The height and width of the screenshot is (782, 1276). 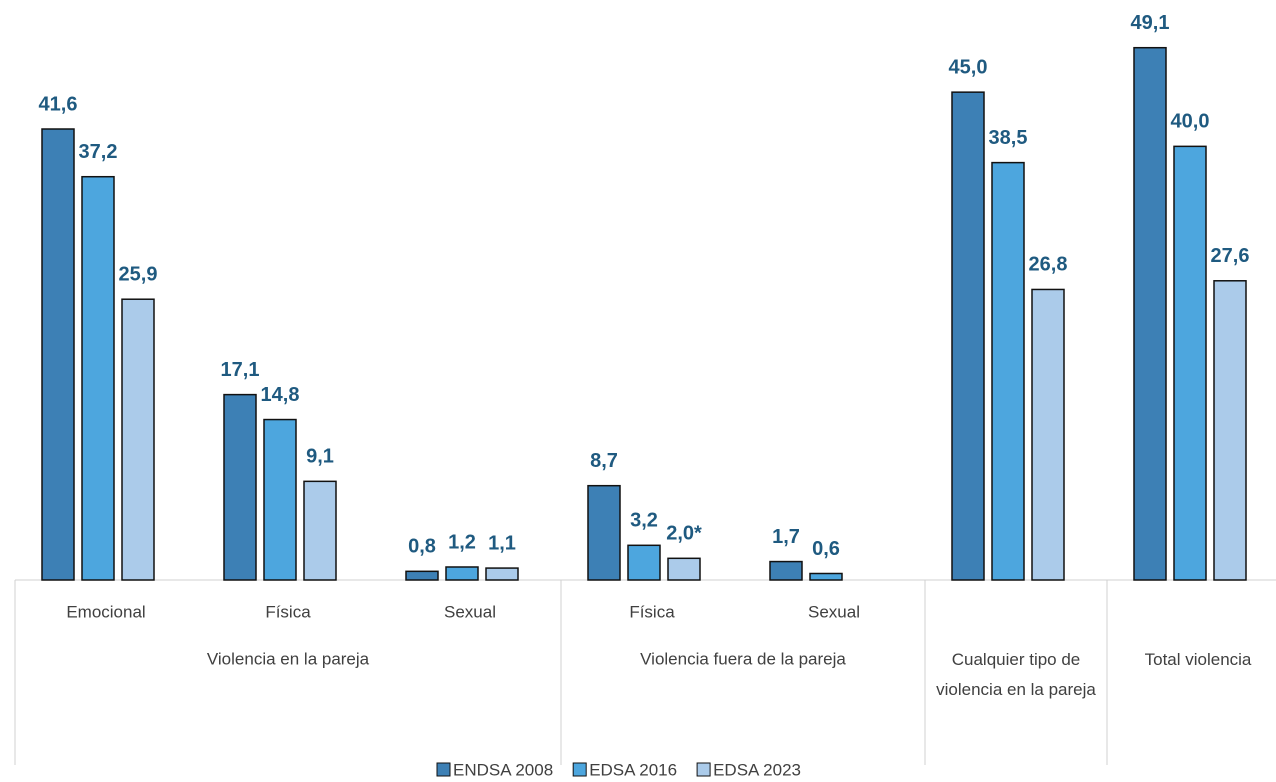 What do you see at coordinates (503, 769) in the screenshot?
I see `legend-label: ENDSA 2008` at bounding box center [503, 769].